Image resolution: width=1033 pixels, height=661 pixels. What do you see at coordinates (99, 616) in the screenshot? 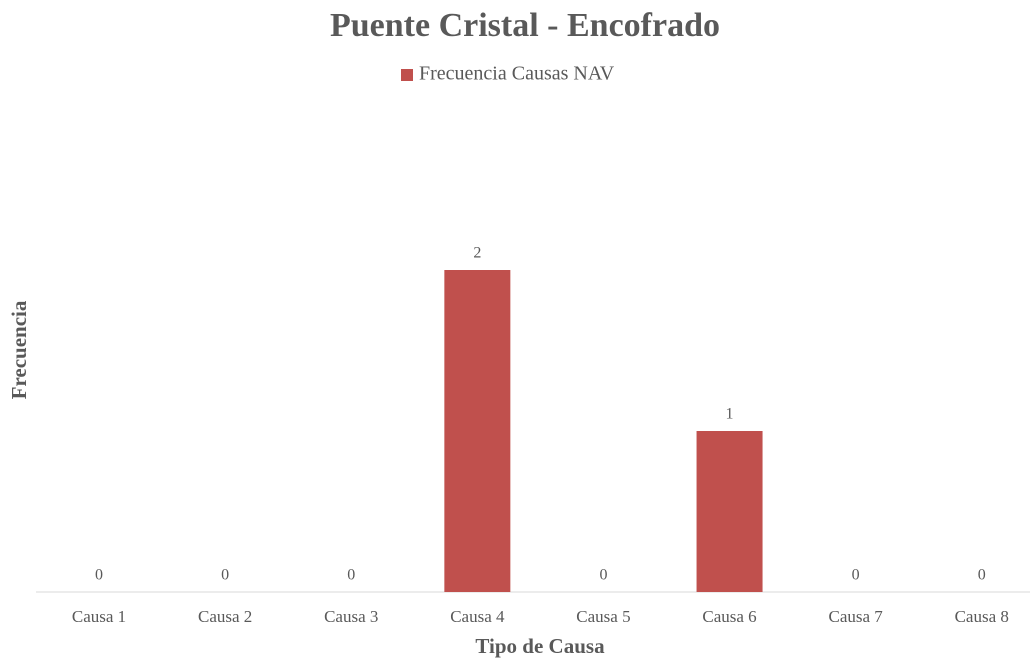
I see `x-tick-label: Causa 1` at bounding box center [99, 616].